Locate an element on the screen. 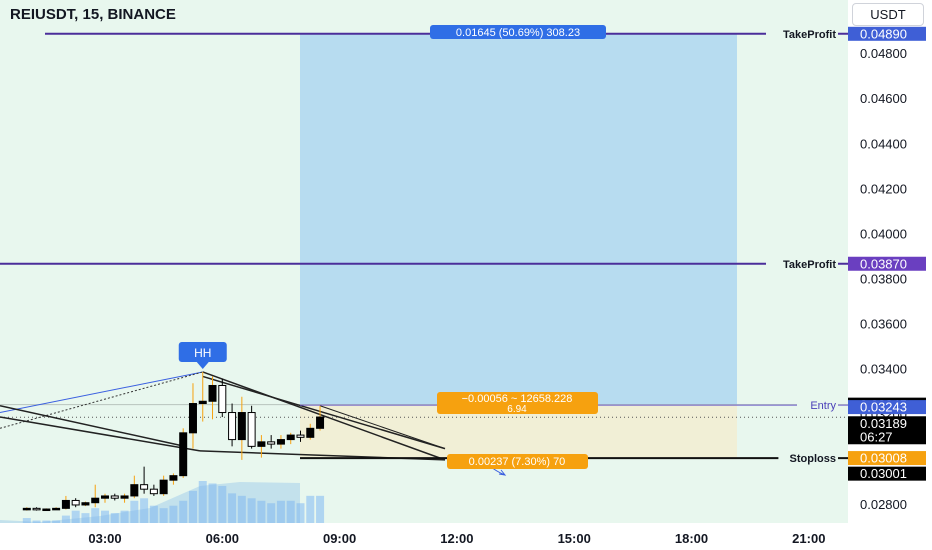 The image size is (932, 550). x-tick-label: 03:00 is located at coordinates (104, 538).